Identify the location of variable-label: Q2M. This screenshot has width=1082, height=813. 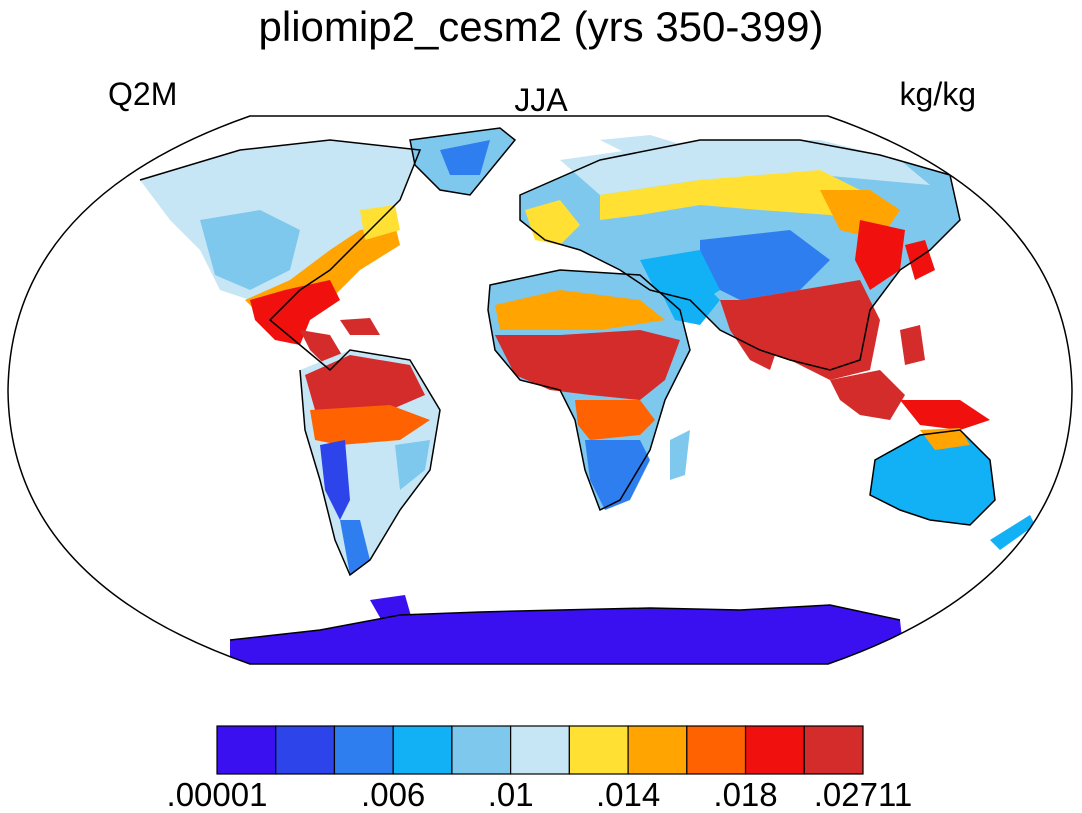
(143, 94).